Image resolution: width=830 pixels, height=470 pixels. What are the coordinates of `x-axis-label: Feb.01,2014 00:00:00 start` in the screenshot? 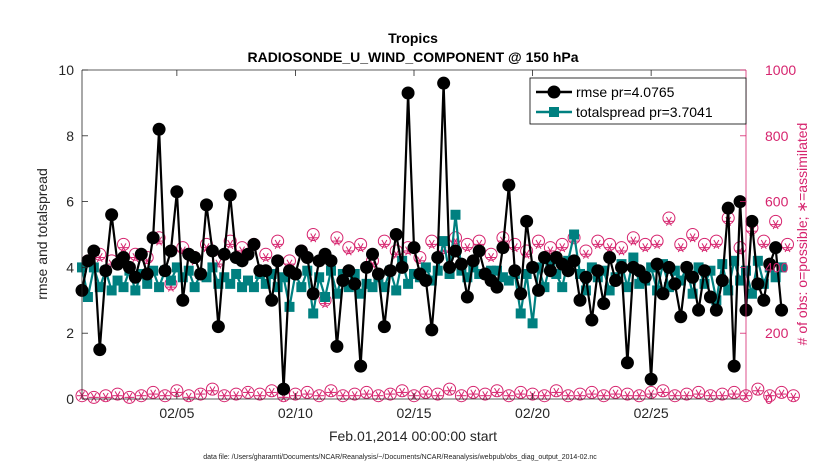 It's located at (413, 436).